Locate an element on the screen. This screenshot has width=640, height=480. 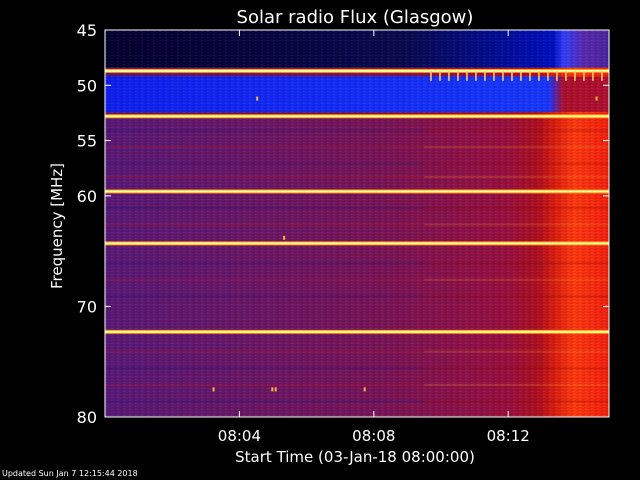
x-tick-label: 08:08 is located at coordinates (373, 436).